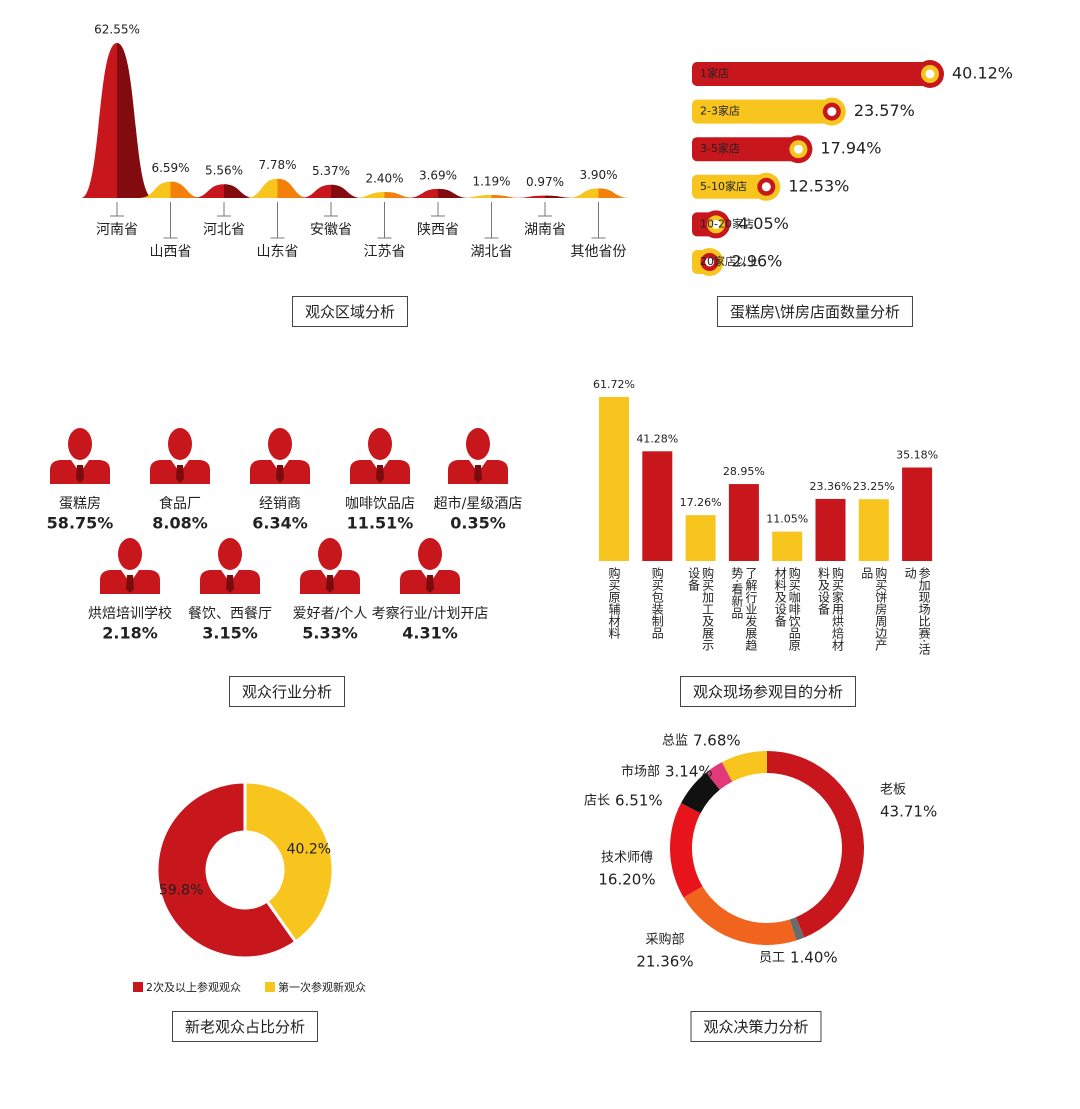 The image size is (1080, 1109). What do you see at coordinates (478, 523) in the screenshot?
I see `value-label: 0.35%` at bounding box center [478, 523].